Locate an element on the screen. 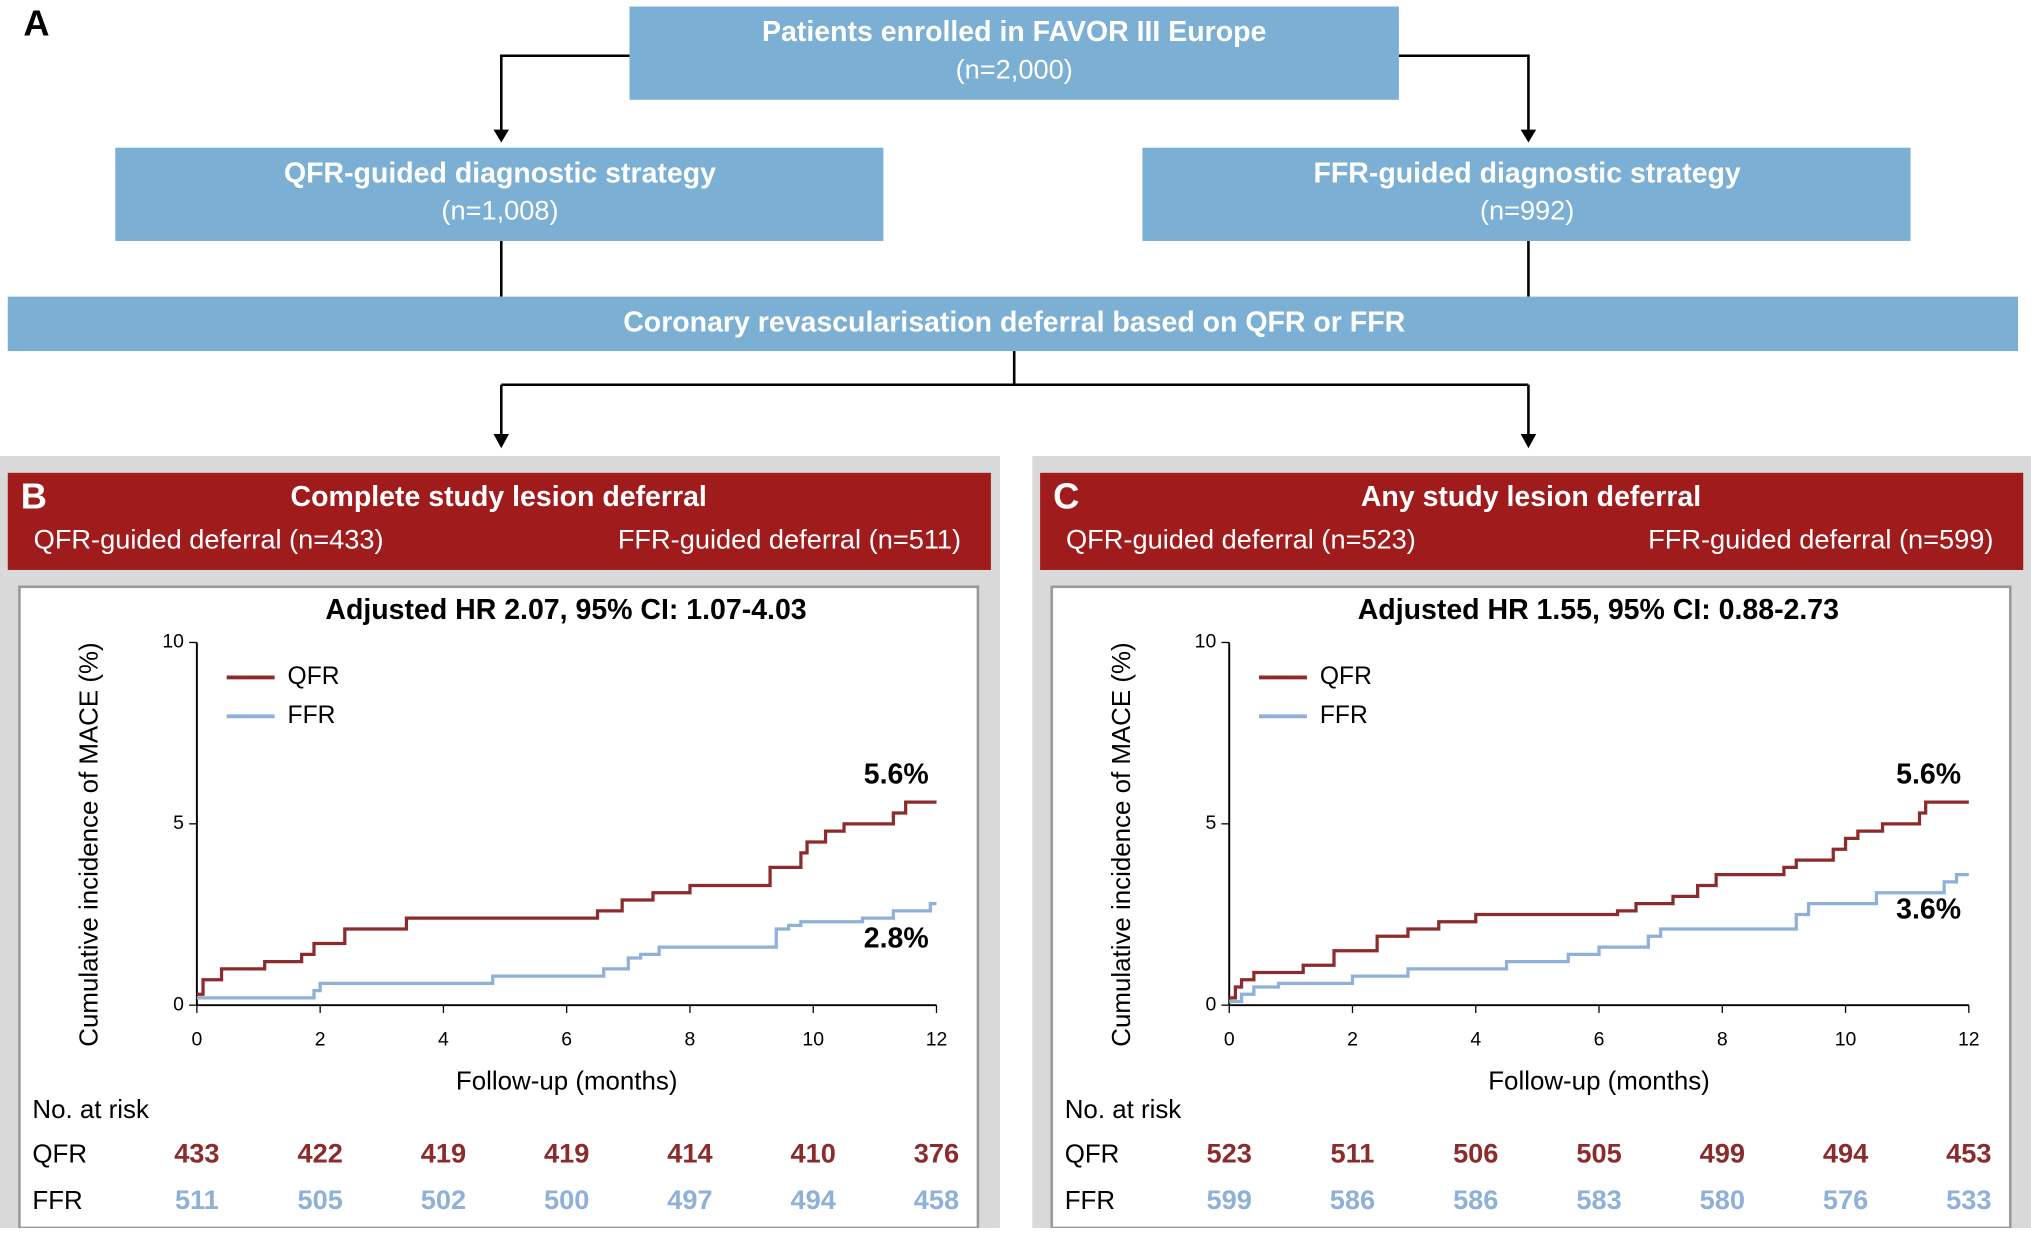 Image resolution: width=2031 pixels, height=1233 pixels. y-tick-label: 10 is located at coordinates (1206, 642).